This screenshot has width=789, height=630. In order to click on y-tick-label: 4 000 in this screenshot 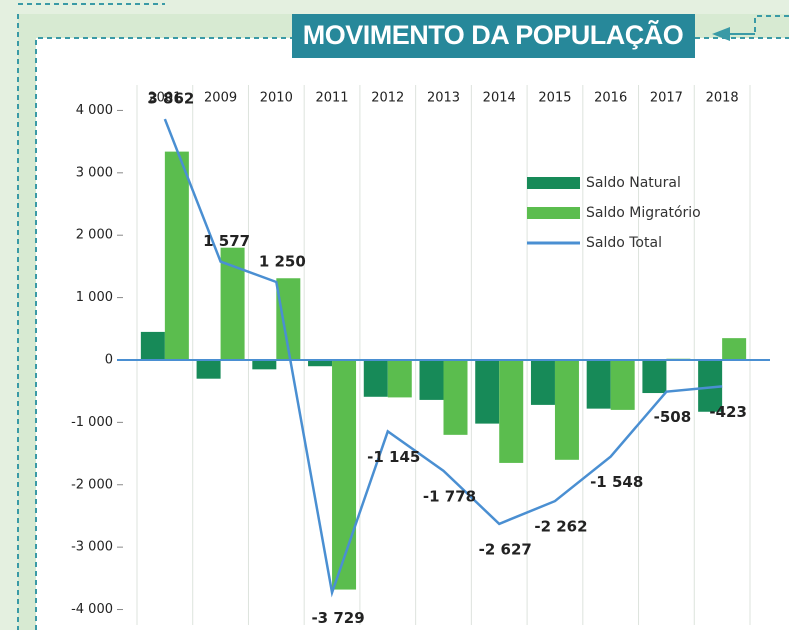, I will do `click(94, 110)`.